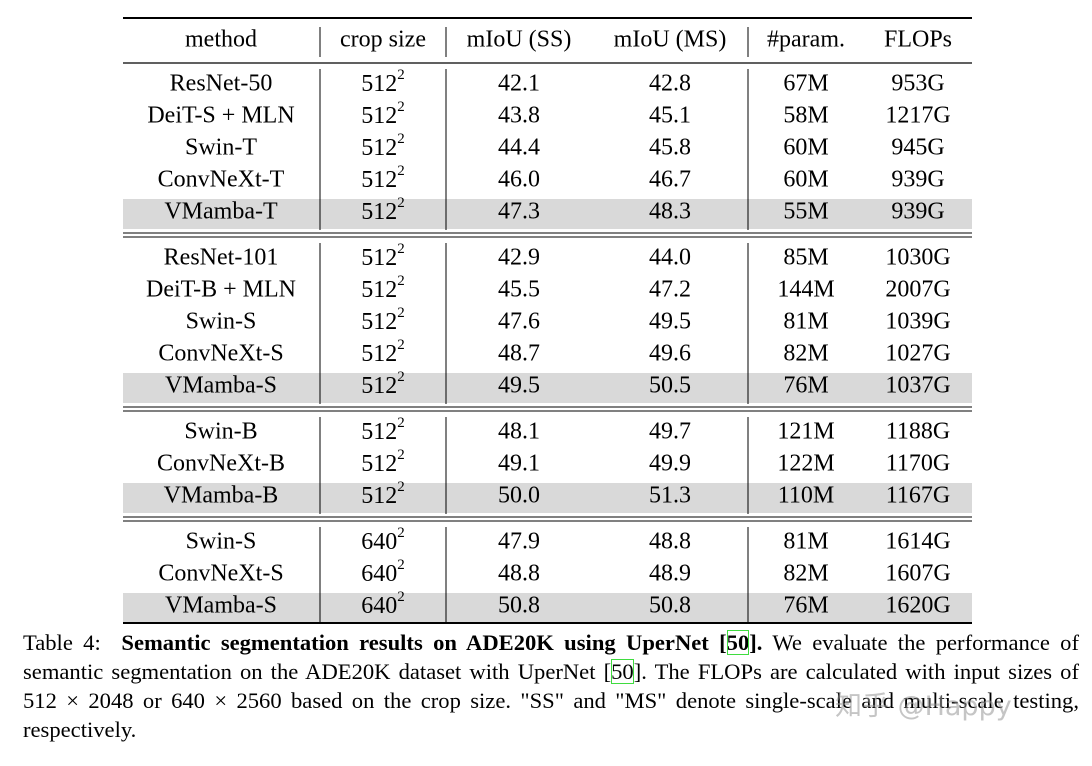 The width and height of the screenshot is (1092, 766). What do you see at coordinates (221, 386) in the screenshot?
I see `cell: VMamba-S` at bounding box center [221, 386].